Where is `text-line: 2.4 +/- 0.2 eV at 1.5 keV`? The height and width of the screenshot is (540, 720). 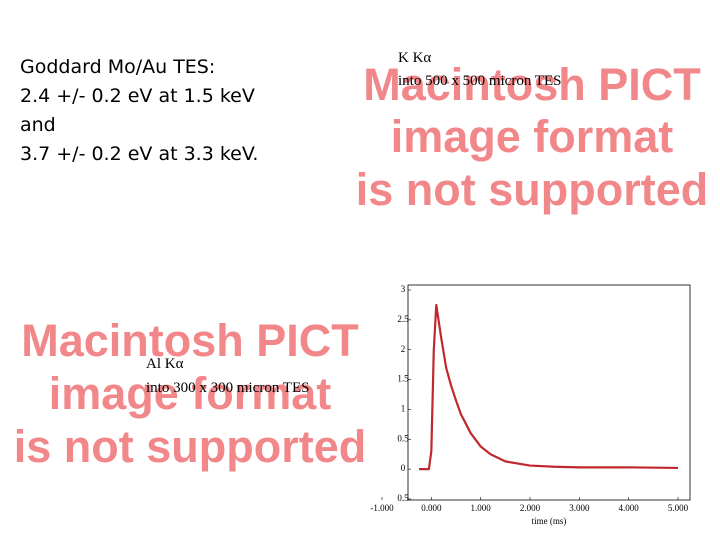
text-line: 2.4 +/- 0.2 eV at 1.5 keV is located at coordinates (137, 96).